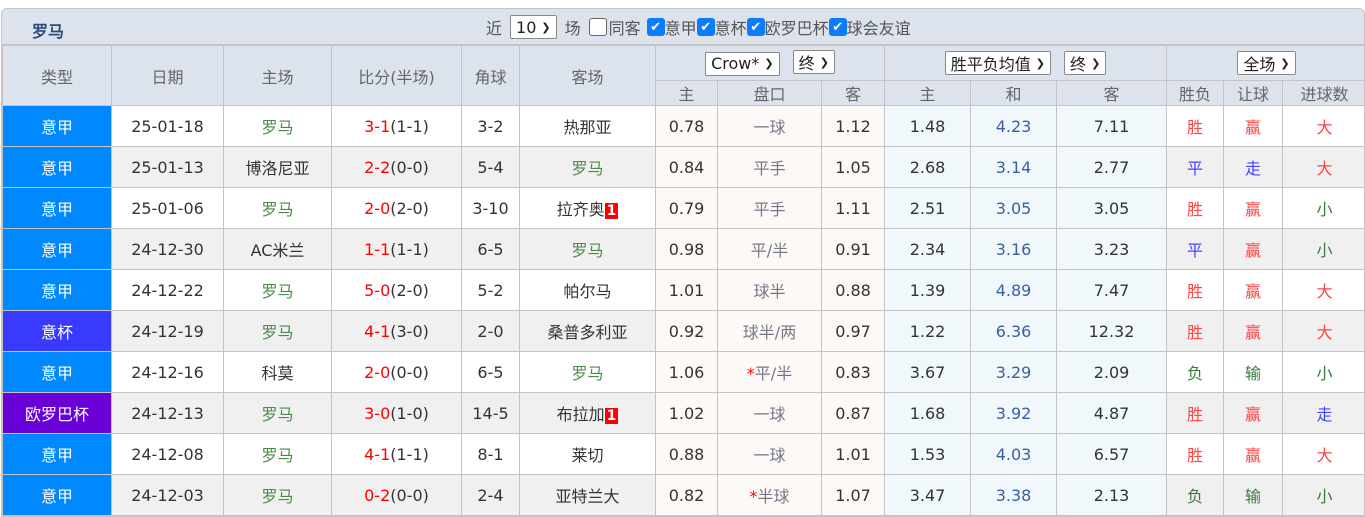 The height and width of the screenshot is (517, 1365). What do you see at coordinates (588, 454) in the screenshot?
I see `away-team: 莱切` at bounding box center [588, 454].